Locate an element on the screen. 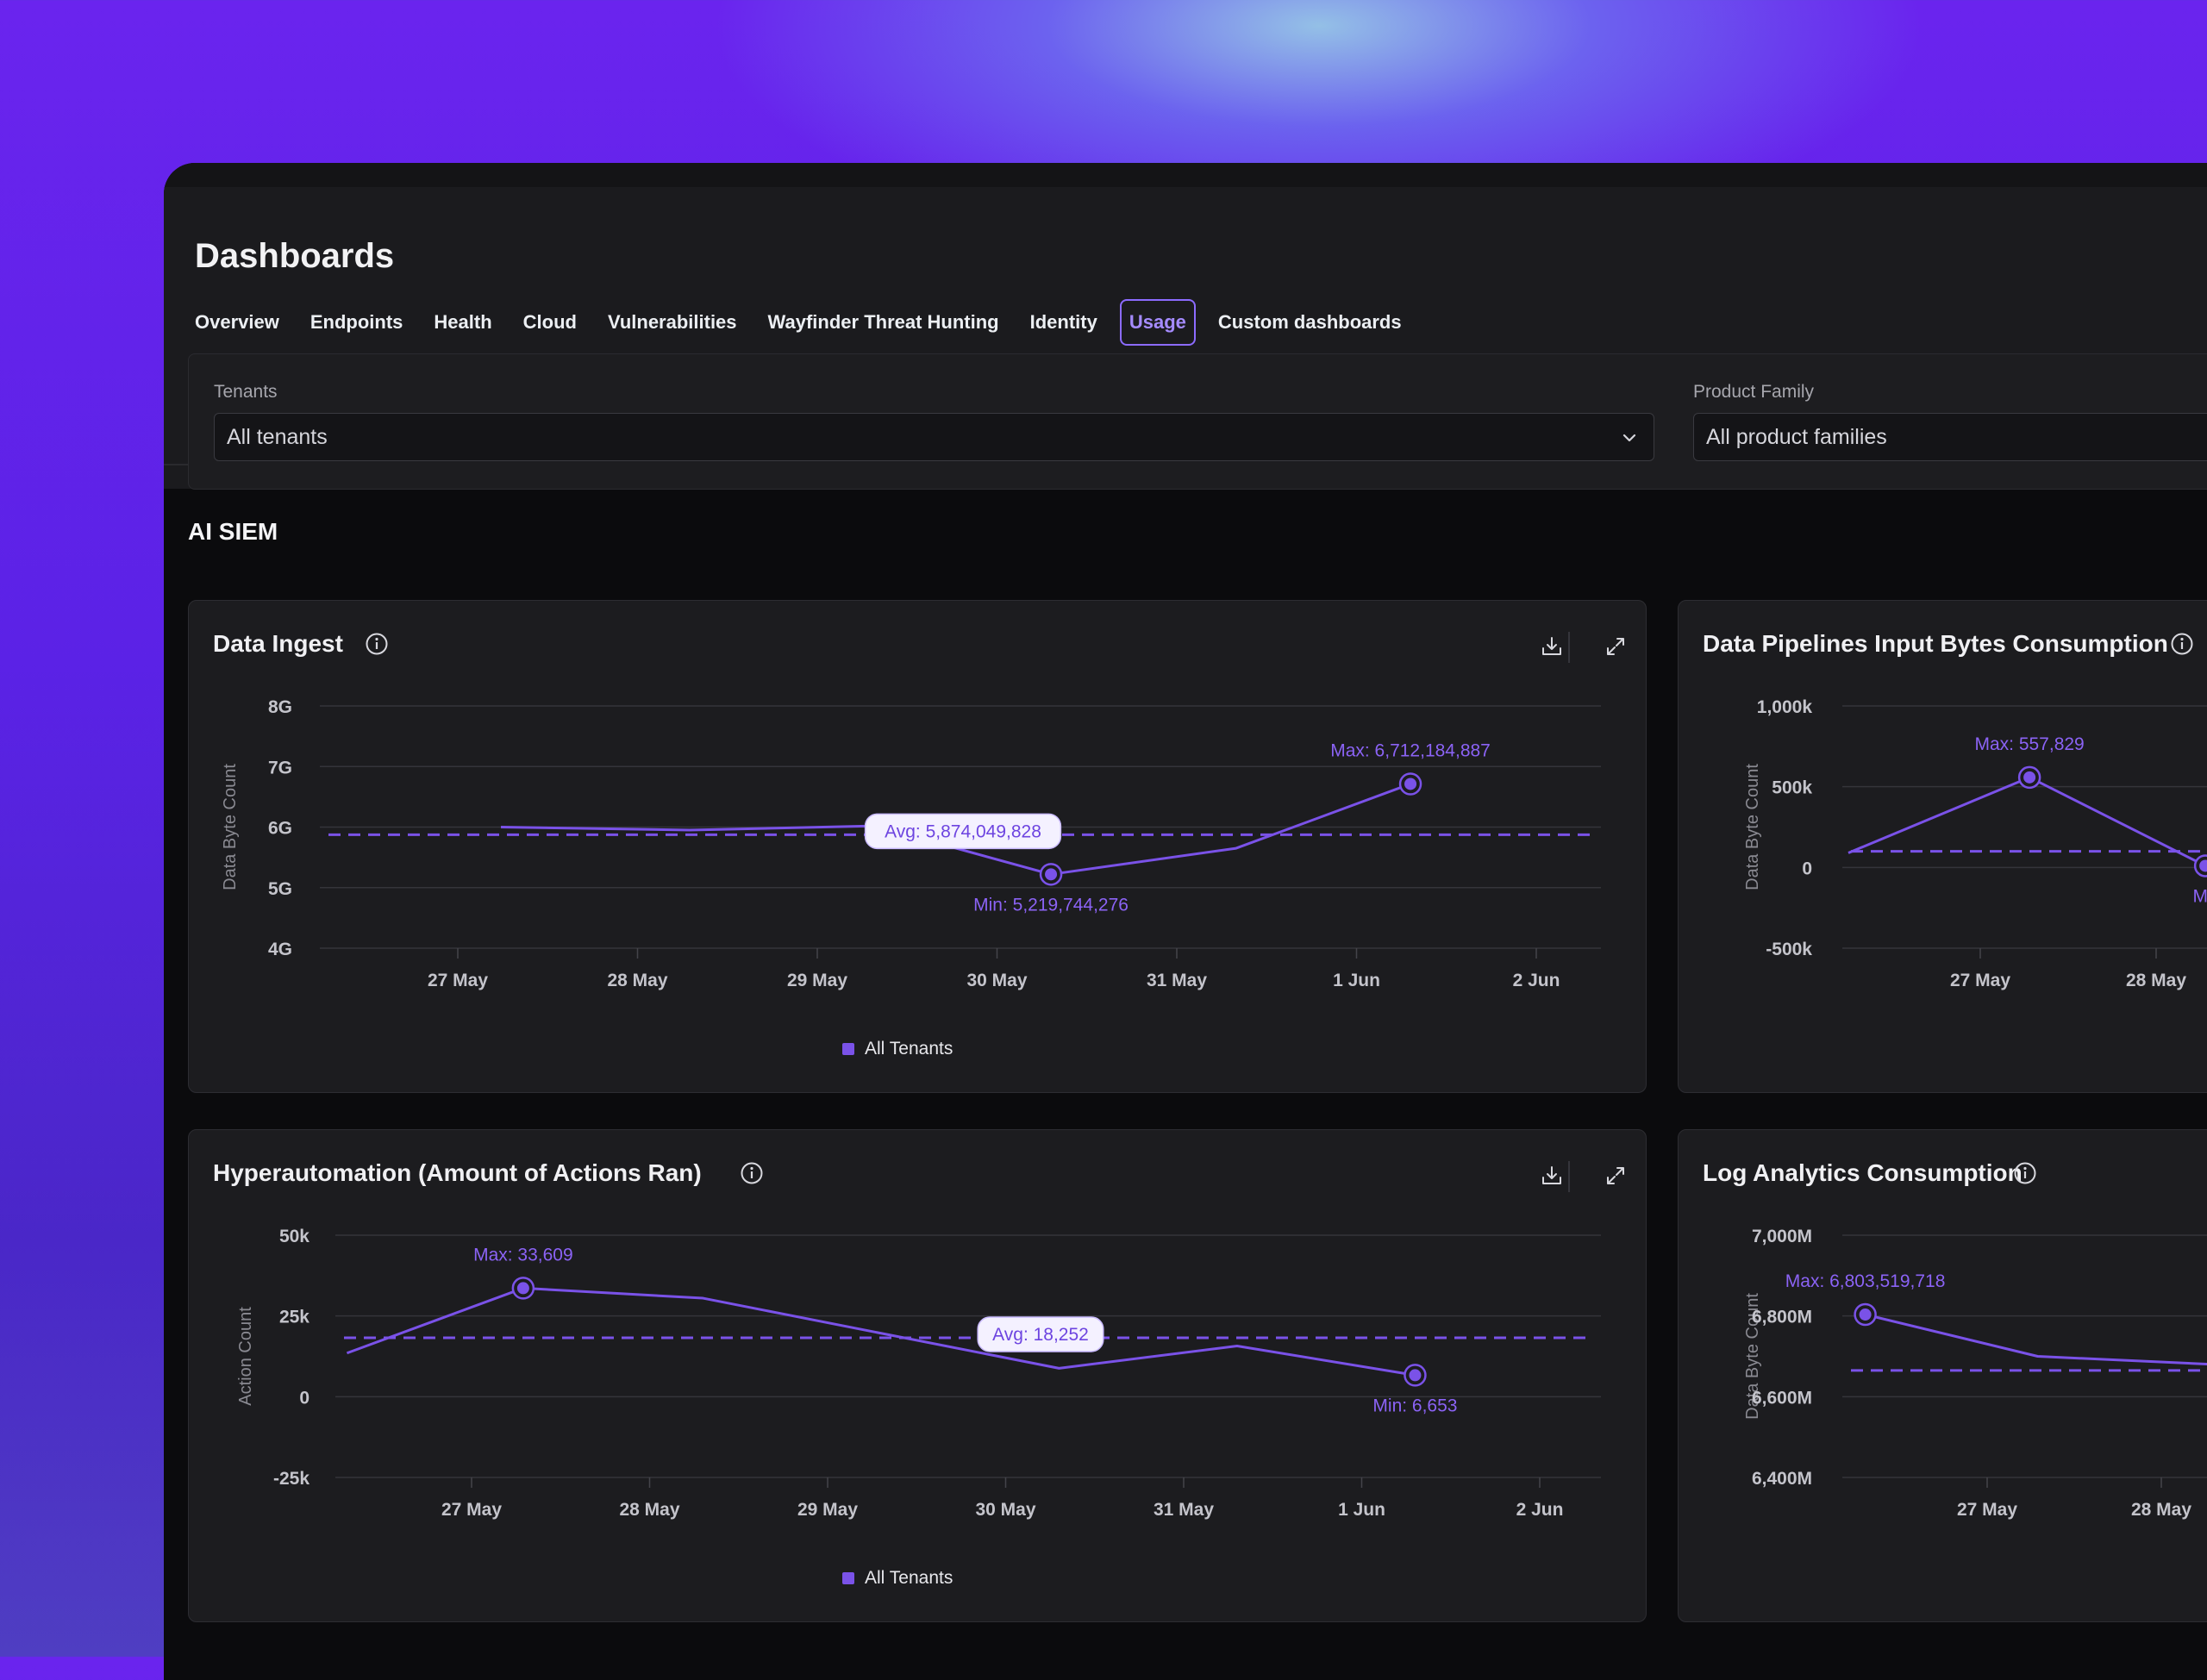 This screenshot has height=1680, width=2207. y-tick-label: 6G is located at coordinates (280, 829).